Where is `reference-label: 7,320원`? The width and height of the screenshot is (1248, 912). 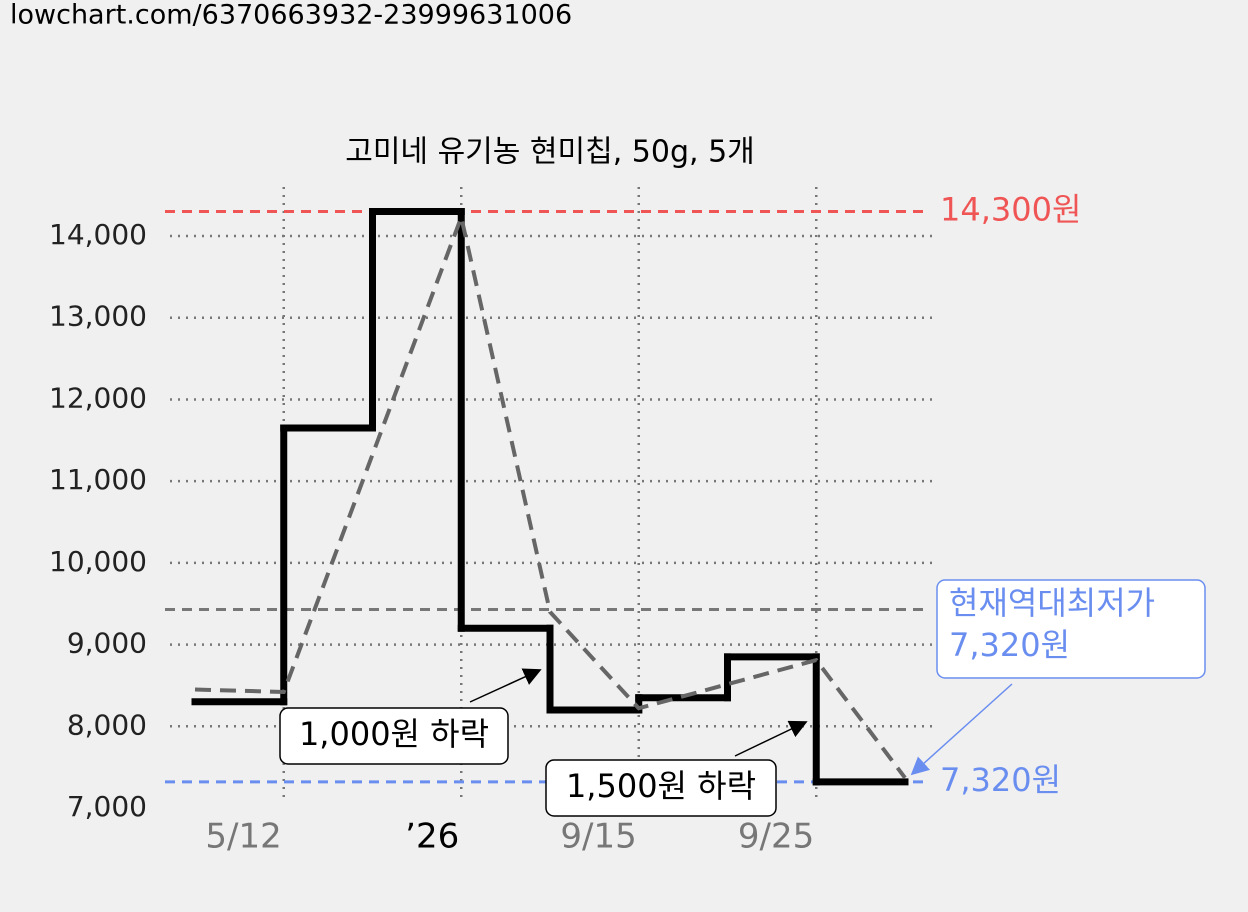
reference-label: 7,320원 is located at coordinates (1000, 780).